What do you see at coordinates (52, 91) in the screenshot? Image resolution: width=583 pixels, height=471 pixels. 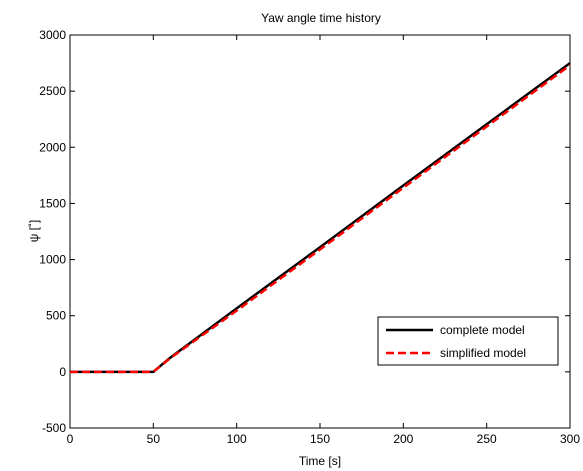 I see `y-tick-label: 2500` at bounding box center [52, 91].